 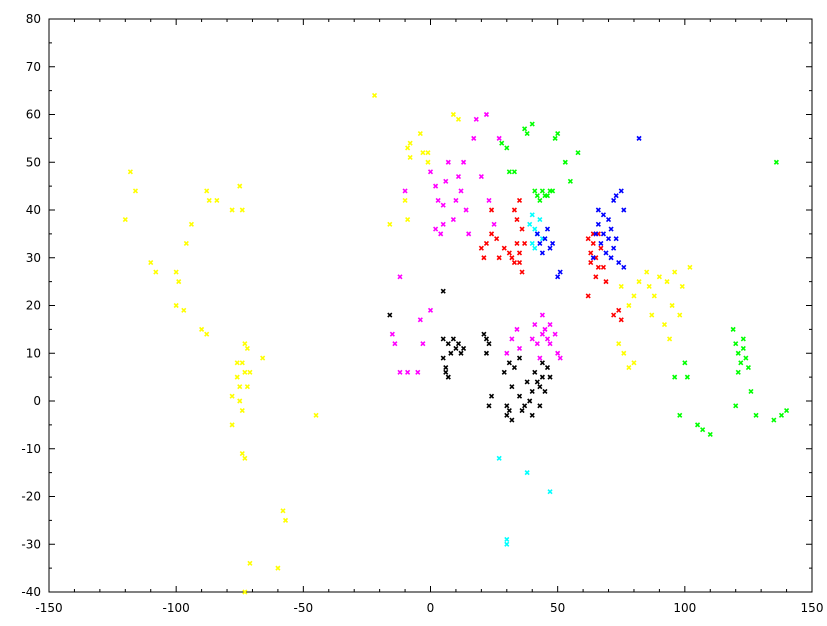 I want to click on x-tick-label: -100, so click(x=176, y=608).